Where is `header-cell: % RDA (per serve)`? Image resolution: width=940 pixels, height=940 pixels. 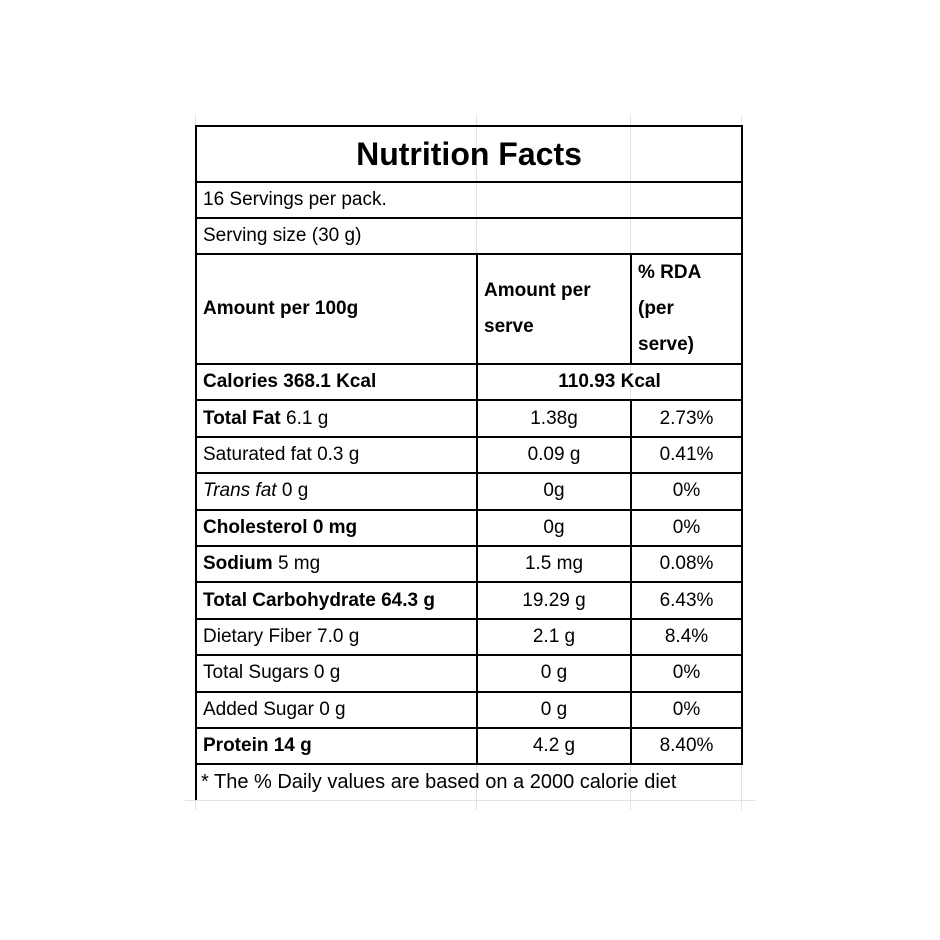
header-cell: % RDA (per serve) is located at coordinates (686, 309).